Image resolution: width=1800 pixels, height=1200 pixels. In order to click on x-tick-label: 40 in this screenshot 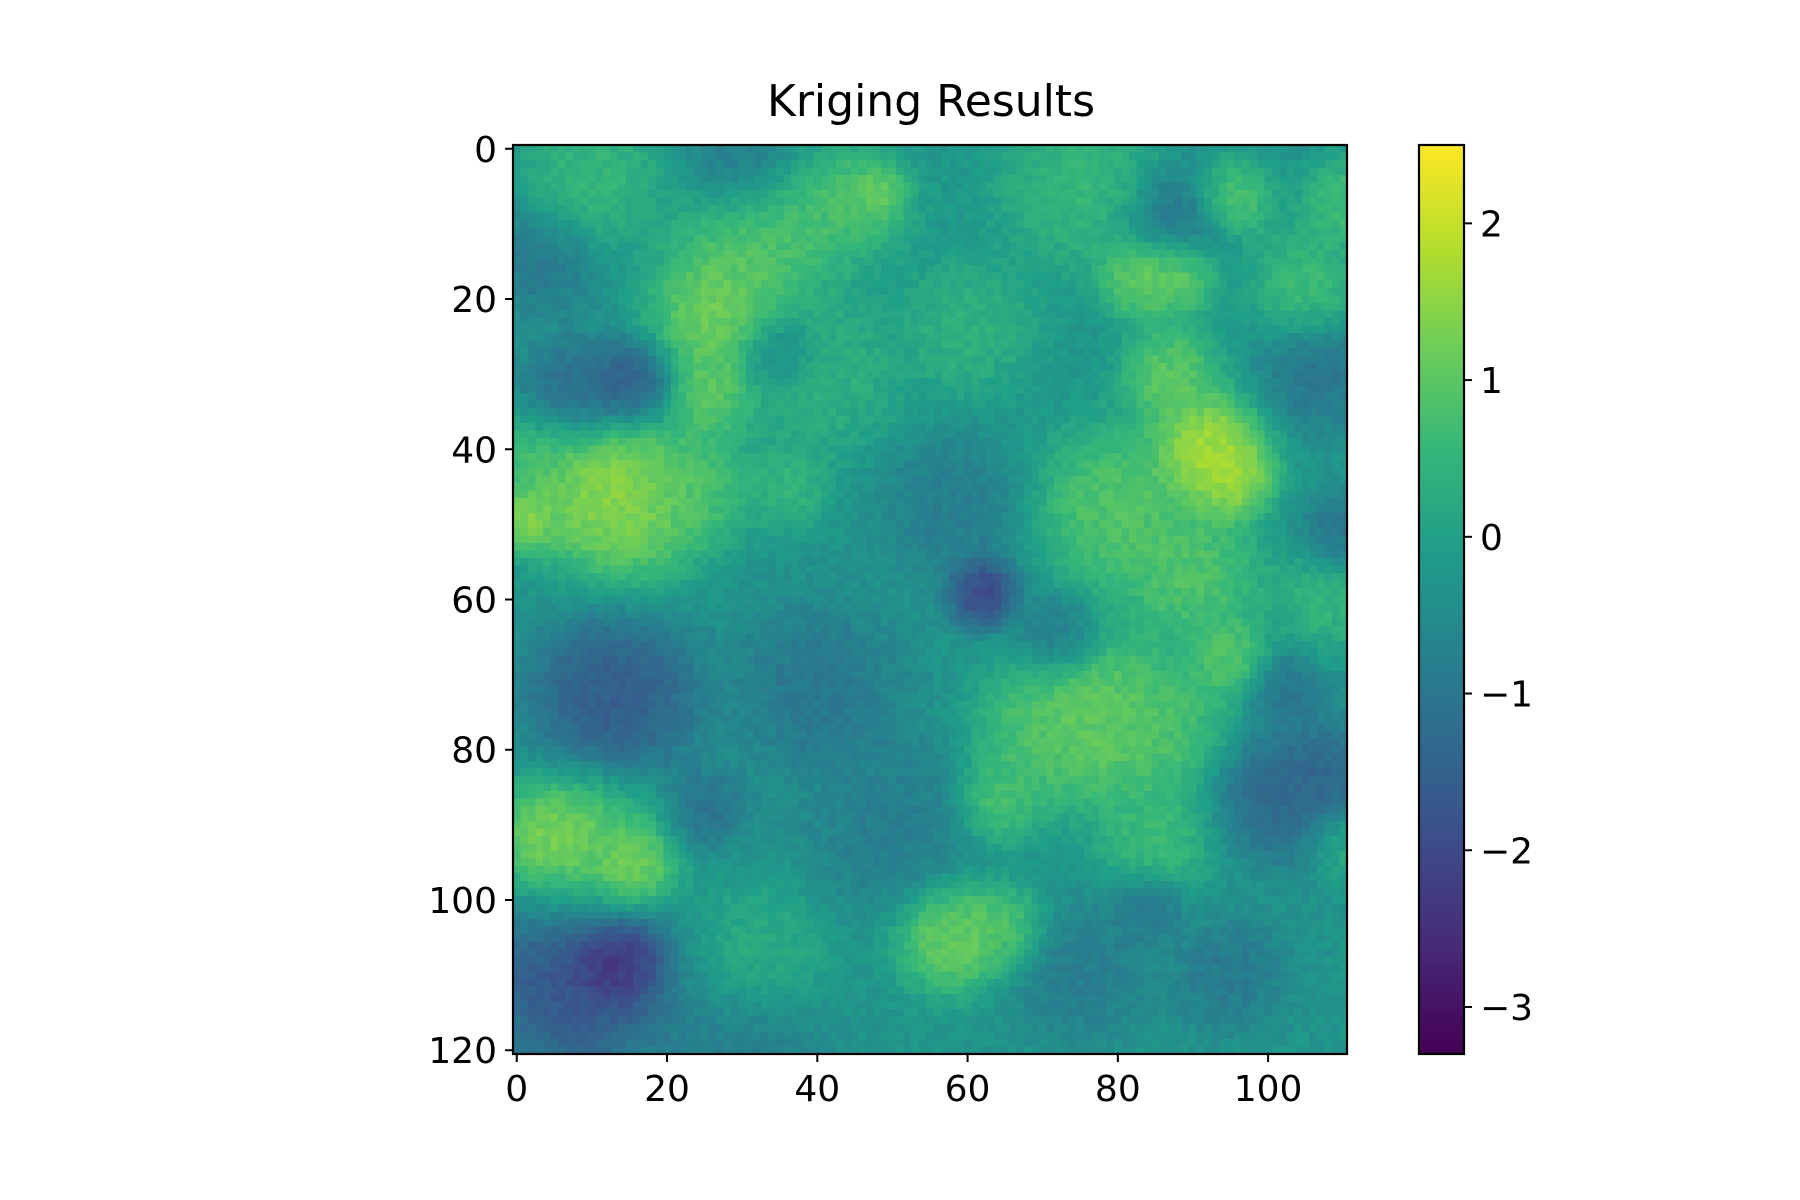, I will do `click(817, 1089)`.